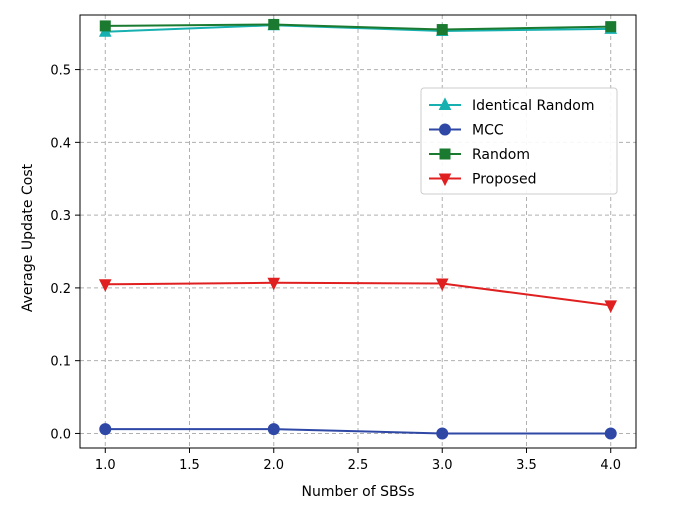 Image resolution: width=693 pixels, height=517 pixels. I want to click on legend-box, so click(519, 141).